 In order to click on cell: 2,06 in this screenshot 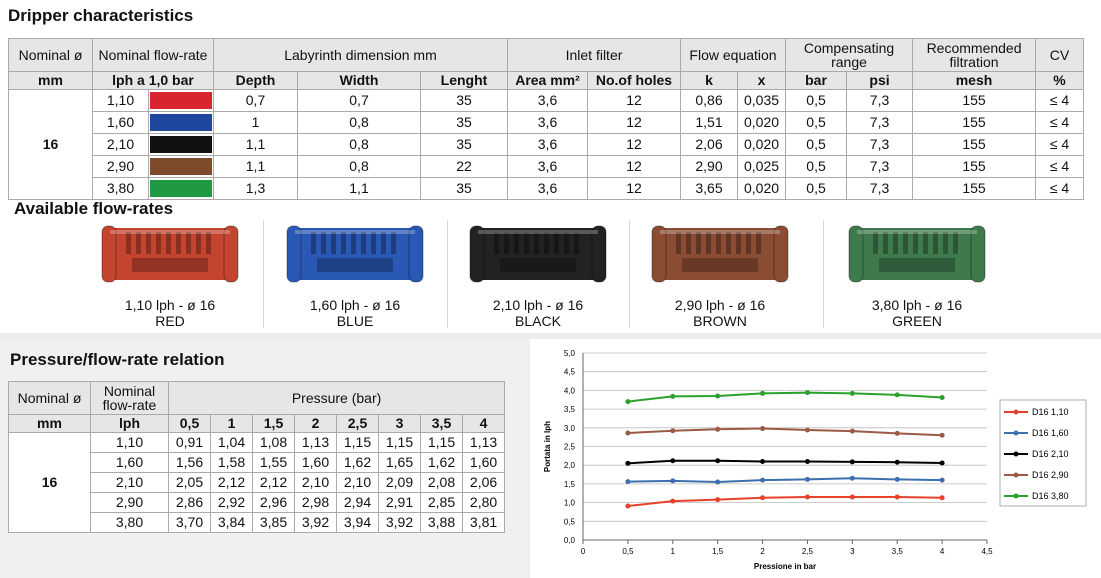, I will do `click(709, 144)`.